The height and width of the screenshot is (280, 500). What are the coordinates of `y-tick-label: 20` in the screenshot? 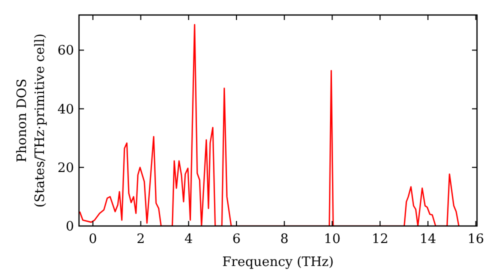 It's located at (65, 168).